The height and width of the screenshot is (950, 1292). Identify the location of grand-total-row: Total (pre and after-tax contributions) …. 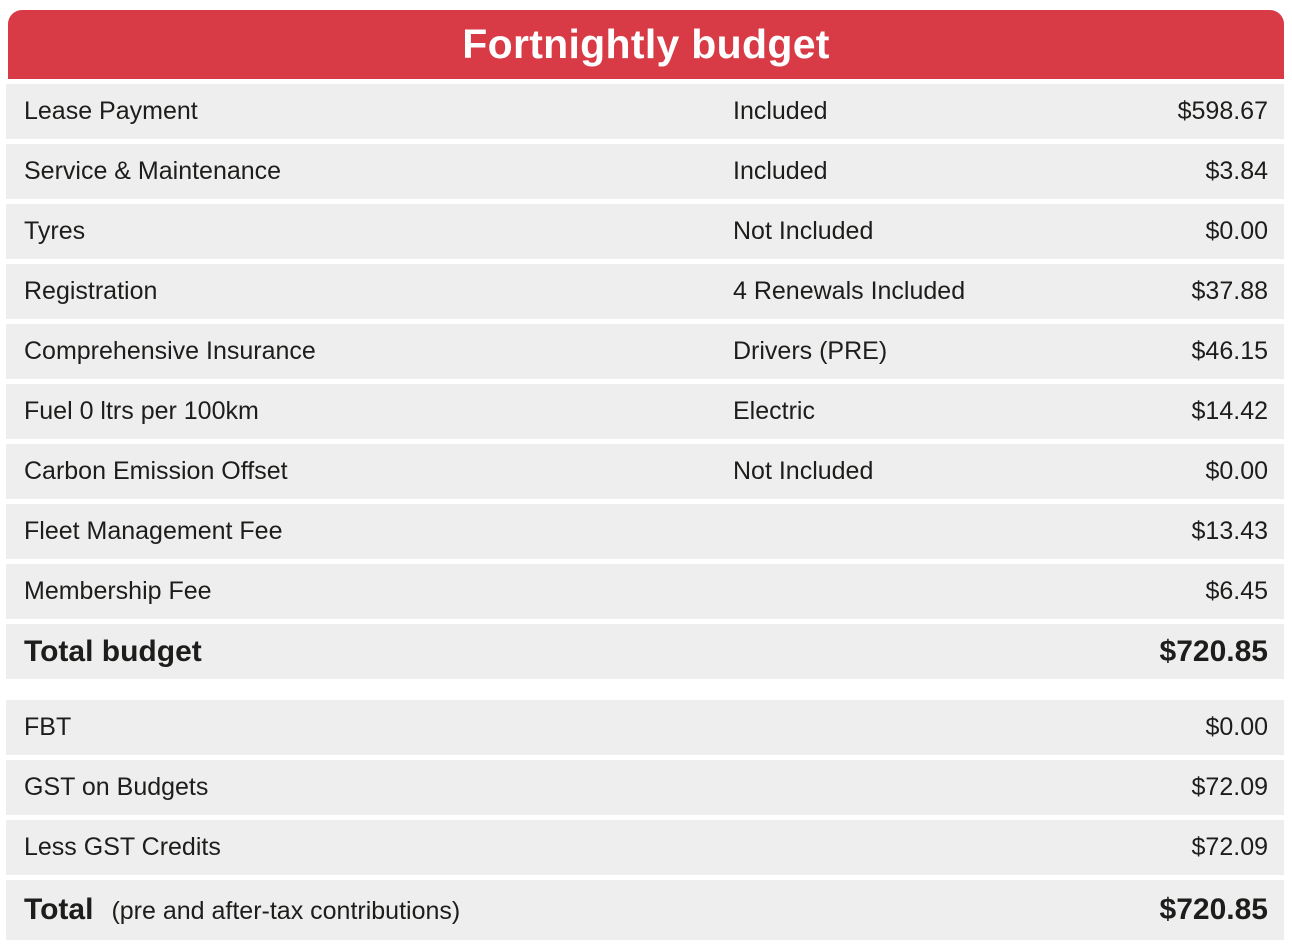
(645, 910).